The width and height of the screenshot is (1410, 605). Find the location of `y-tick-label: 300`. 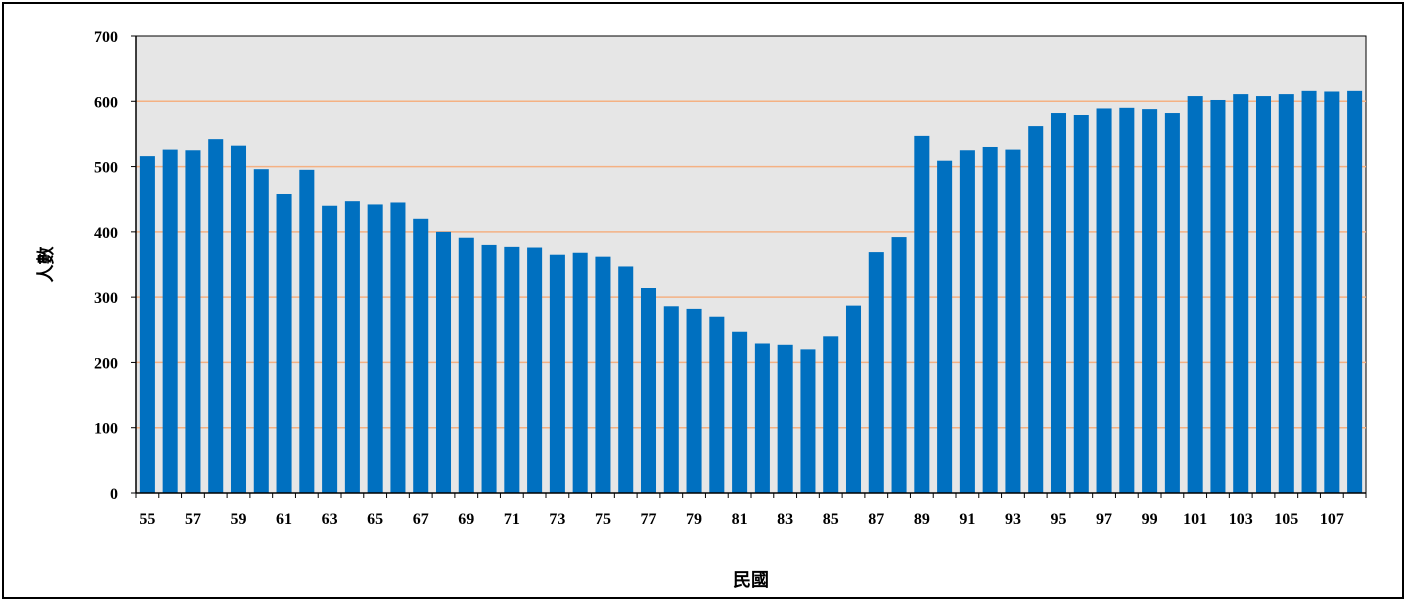

y-tick-label: 300 is located at coordinates (106, 298).